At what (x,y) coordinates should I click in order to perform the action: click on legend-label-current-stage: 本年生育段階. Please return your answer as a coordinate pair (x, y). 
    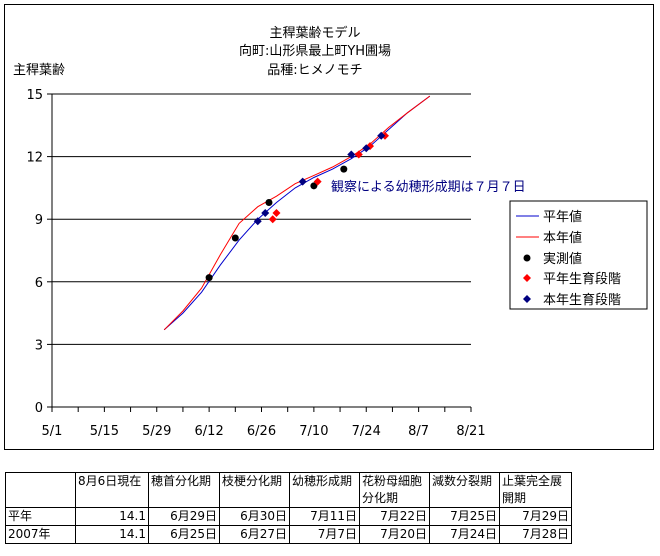
    Looking at the image, I should click on (582, 300).